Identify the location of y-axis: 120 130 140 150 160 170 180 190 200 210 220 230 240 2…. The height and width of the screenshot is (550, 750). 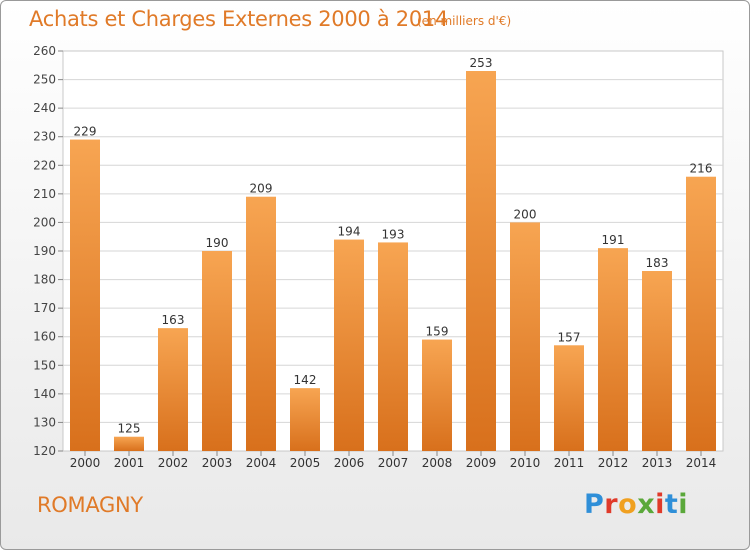
(48, 251).